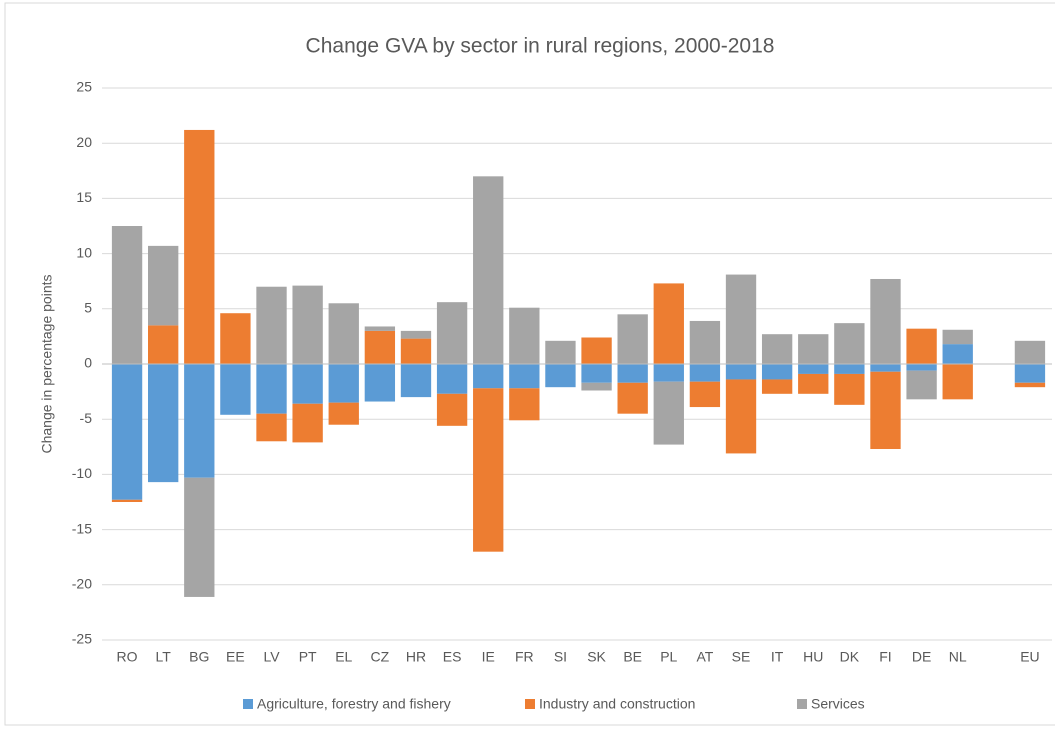 Image resolution: width=1055 pixels, height=729 pixels. What do you see at coordinates (380, 657) in the screenshot?
I see `x-tick-label: CZ` at bounding box center [380, 657].